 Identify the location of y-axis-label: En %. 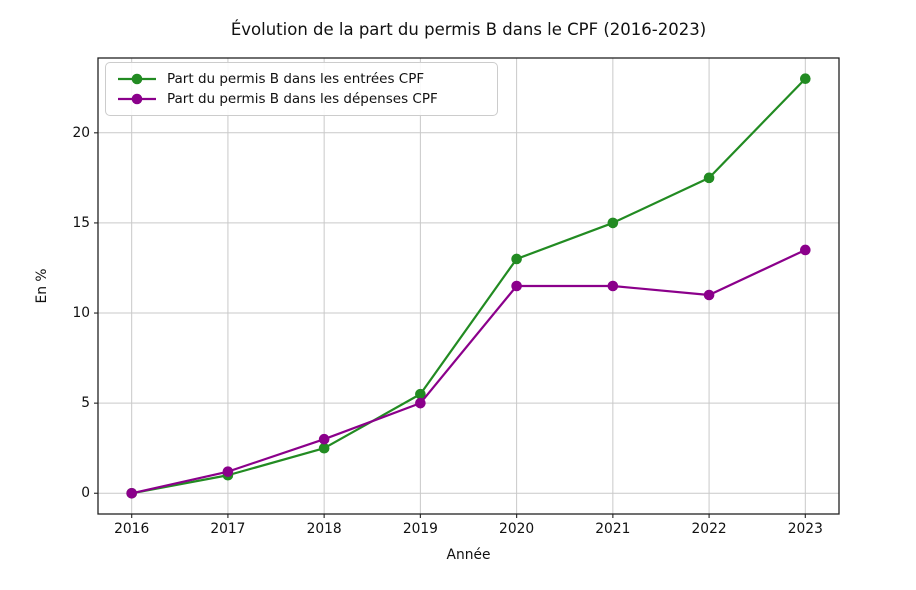
(42, 286).